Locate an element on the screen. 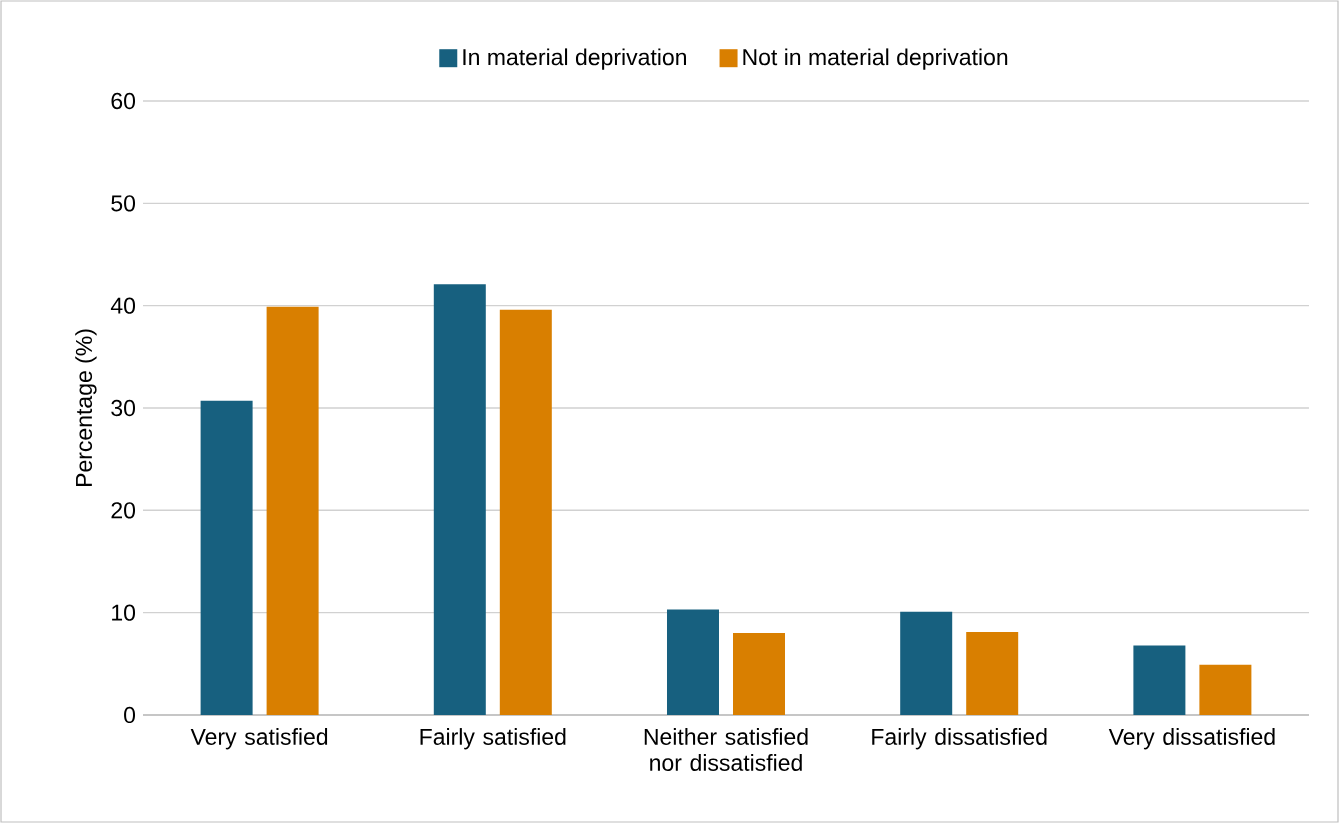  y-tick-label: 10 is located at coordinates (124, 612).